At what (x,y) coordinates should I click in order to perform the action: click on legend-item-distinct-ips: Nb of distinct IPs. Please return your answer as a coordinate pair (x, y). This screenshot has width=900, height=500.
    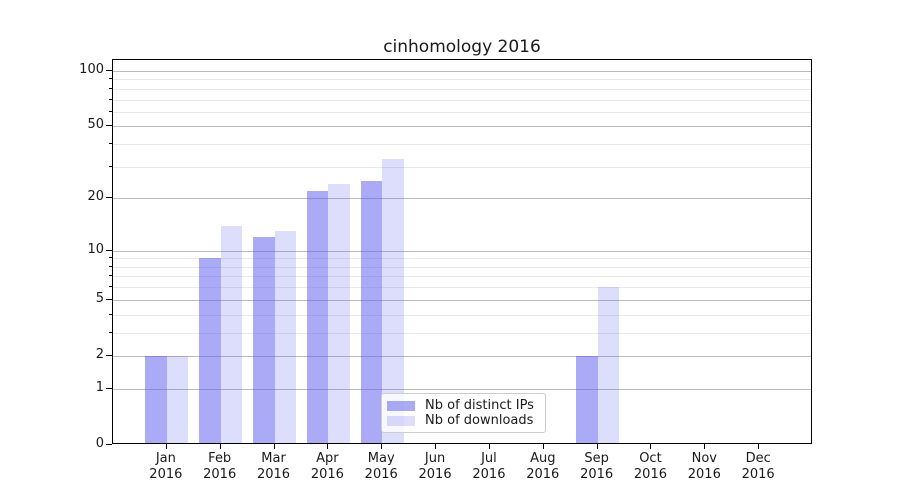
    Looking at the image, I should click on (462, 405).